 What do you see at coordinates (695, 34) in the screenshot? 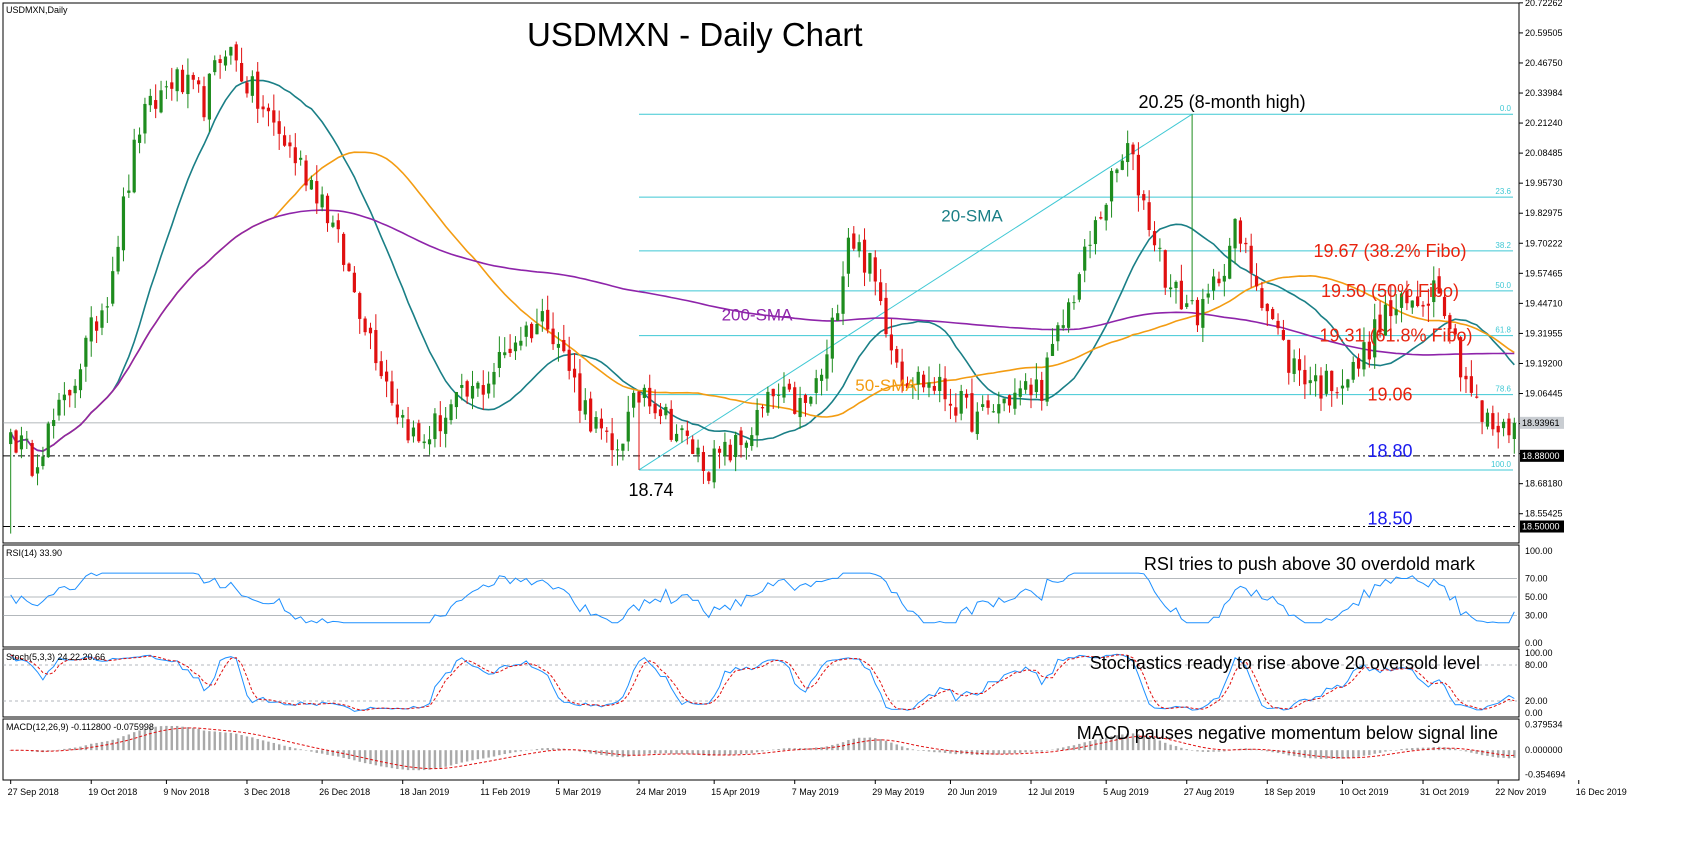
I see `chart-title: USDMXN - Daily Chart` at bounding box center [695, 34].